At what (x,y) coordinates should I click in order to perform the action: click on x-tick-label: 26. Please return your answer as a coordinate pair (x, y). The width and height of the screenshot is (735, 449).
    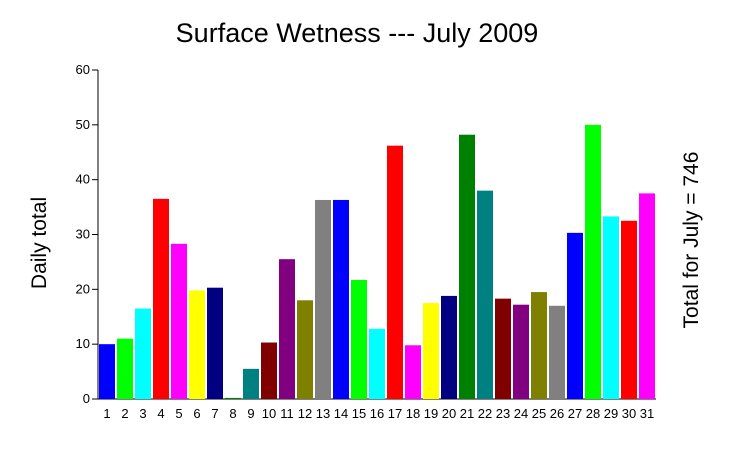
    Looking at the image, I should click on (557, 413).